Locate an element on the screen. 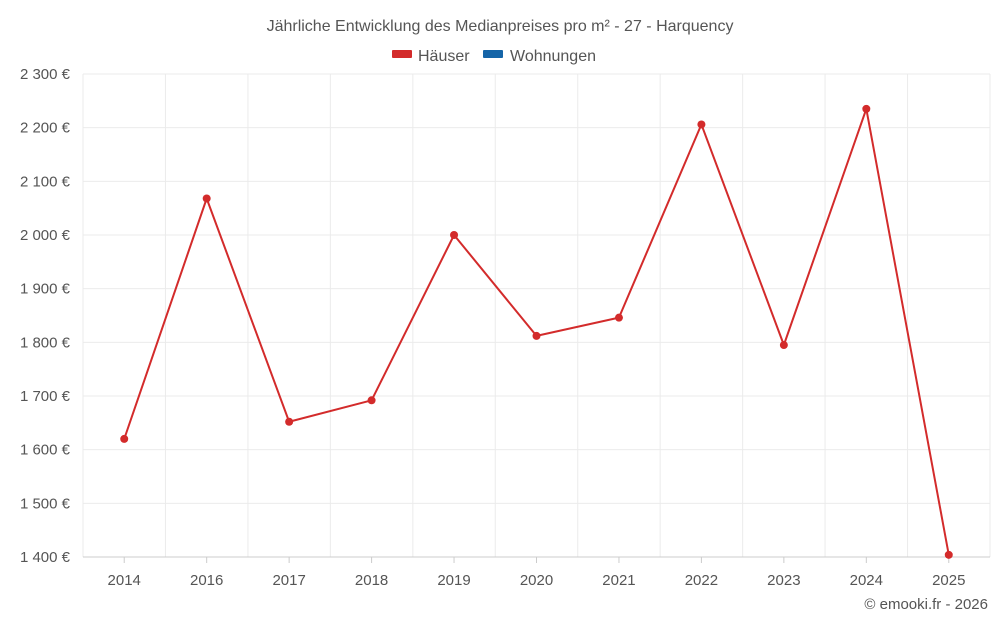  x-tick-label: 2017 is located at coordinates (288, 580).